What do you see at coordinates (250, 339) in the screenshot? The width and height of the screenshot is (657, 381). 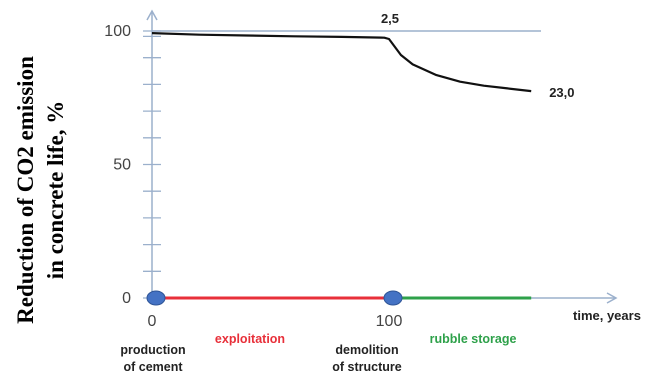 I see `phase-label: exploitation` at bounding box center [250, 339].